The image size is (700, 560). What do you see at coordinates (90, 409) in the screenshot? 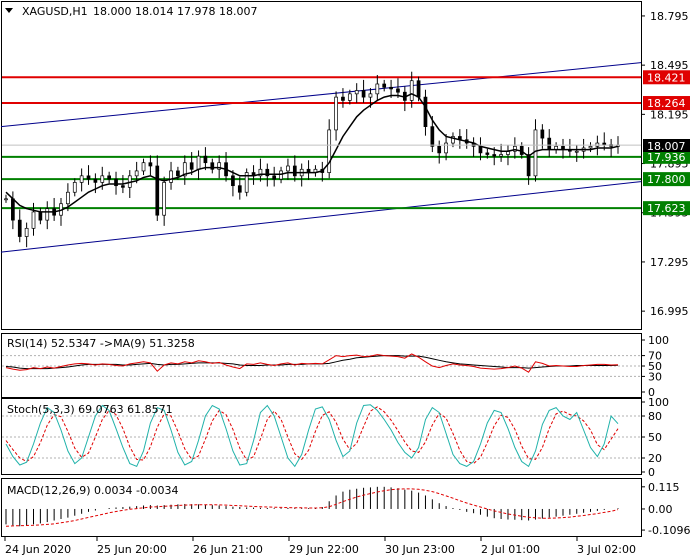
I see `stoch-label: Stoch(5,3,3) 69.0763 61.8571` at bounding box center [90, 409].